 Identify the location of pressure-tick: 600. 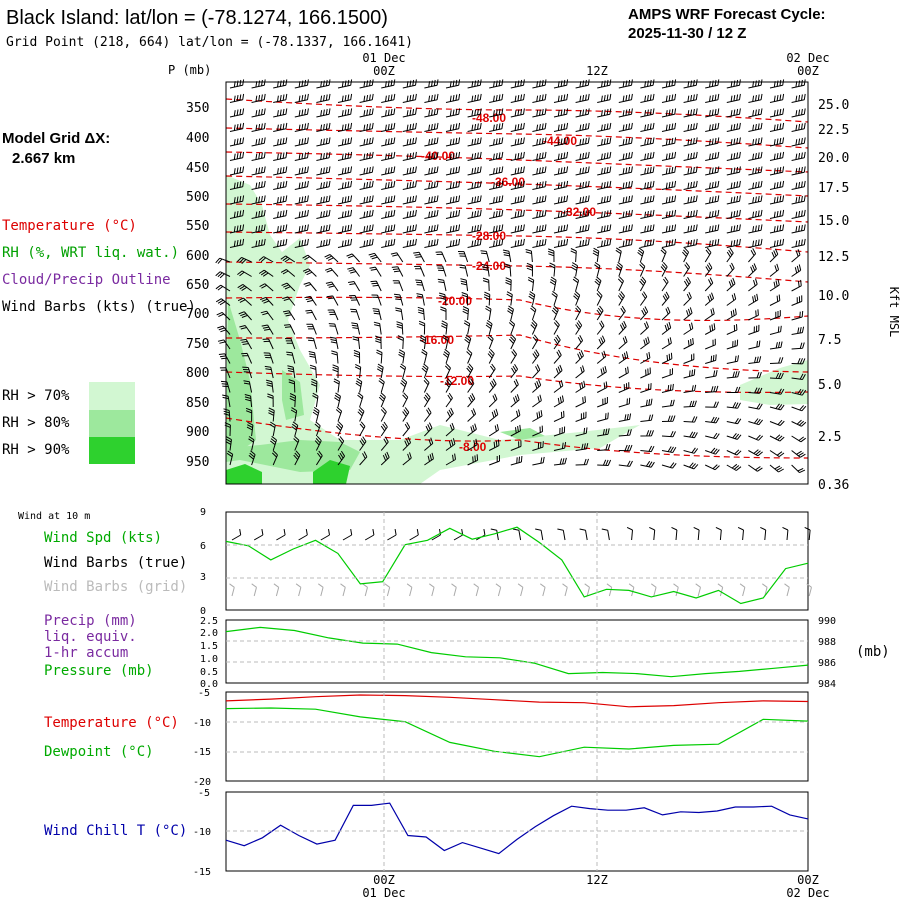
(197, 256).